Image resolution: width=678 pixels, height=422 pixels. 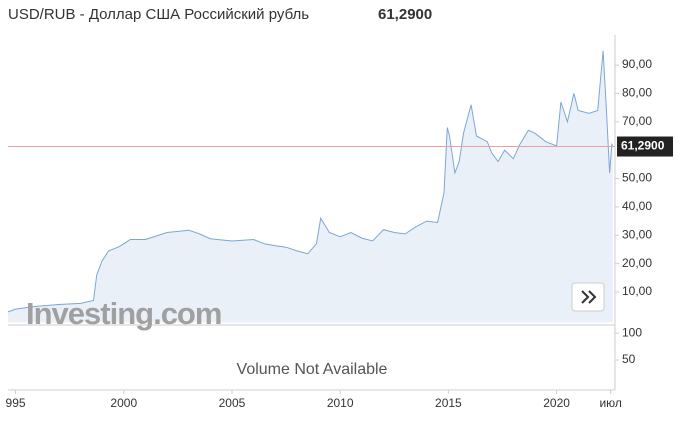 I want to click on y-tick-label: 30,00, so click(x=637, y=234).